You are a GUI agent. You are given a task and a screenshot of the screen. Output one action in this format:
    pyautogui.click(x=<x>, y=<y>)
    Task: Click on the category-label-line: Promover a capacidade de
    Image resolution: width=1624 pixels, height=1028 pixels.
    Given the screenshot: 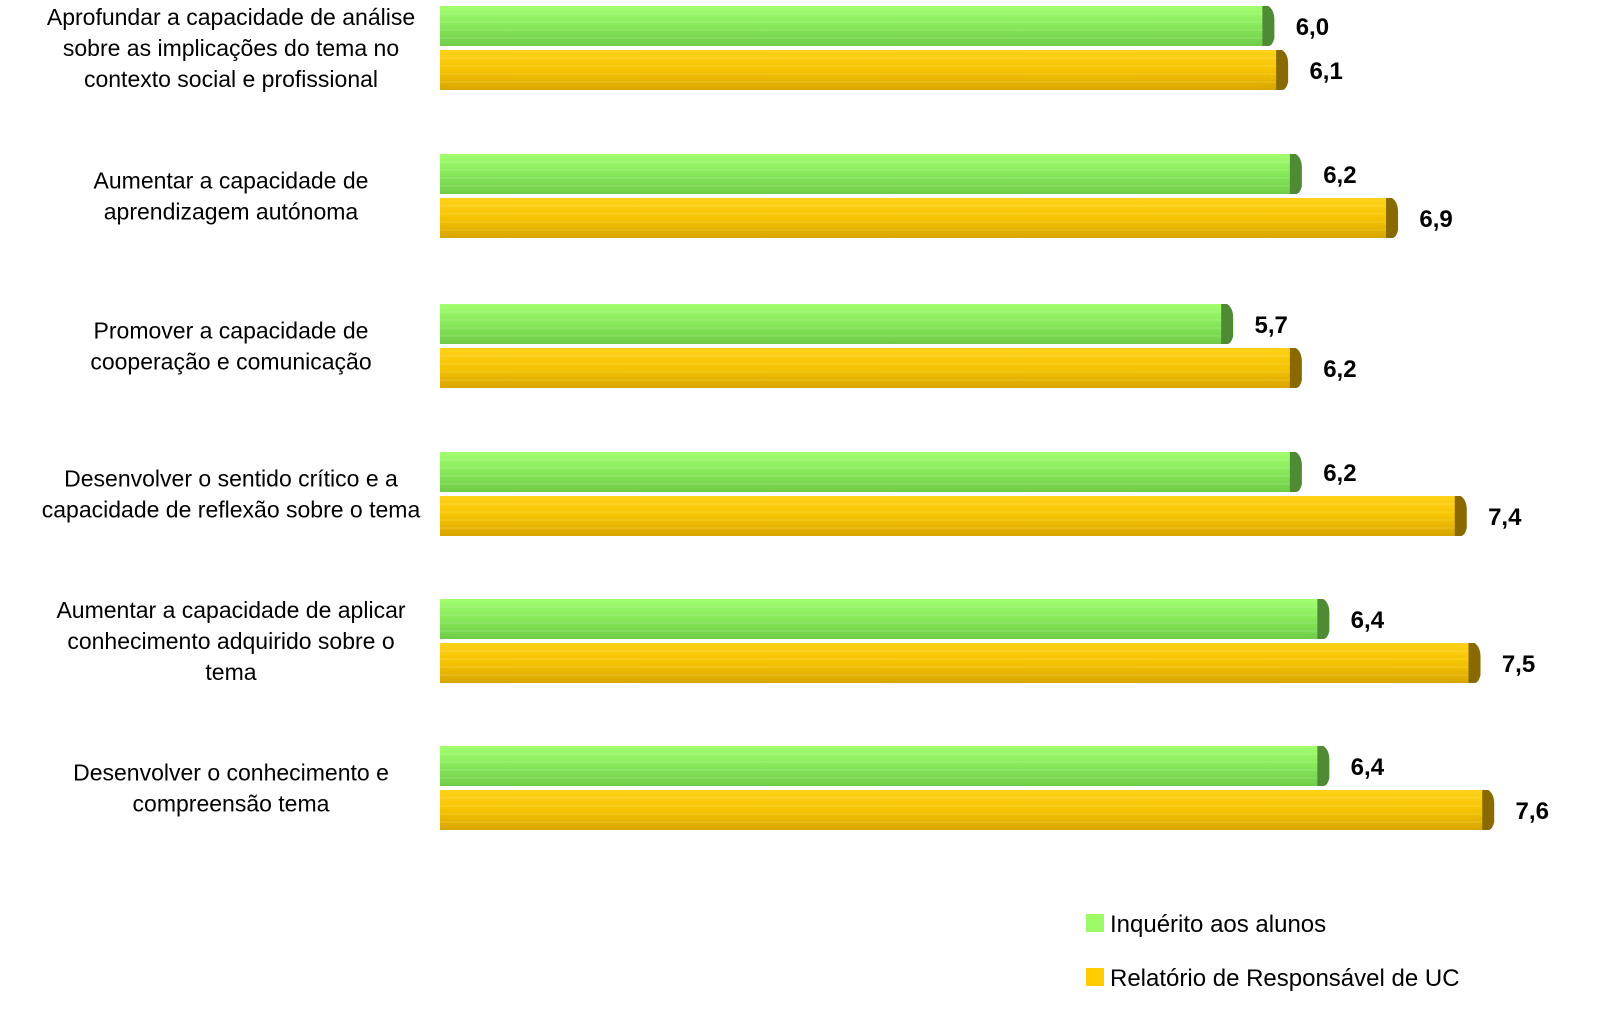 What is the action you would take?
    pyautogui.click(x=231, y=331)
    